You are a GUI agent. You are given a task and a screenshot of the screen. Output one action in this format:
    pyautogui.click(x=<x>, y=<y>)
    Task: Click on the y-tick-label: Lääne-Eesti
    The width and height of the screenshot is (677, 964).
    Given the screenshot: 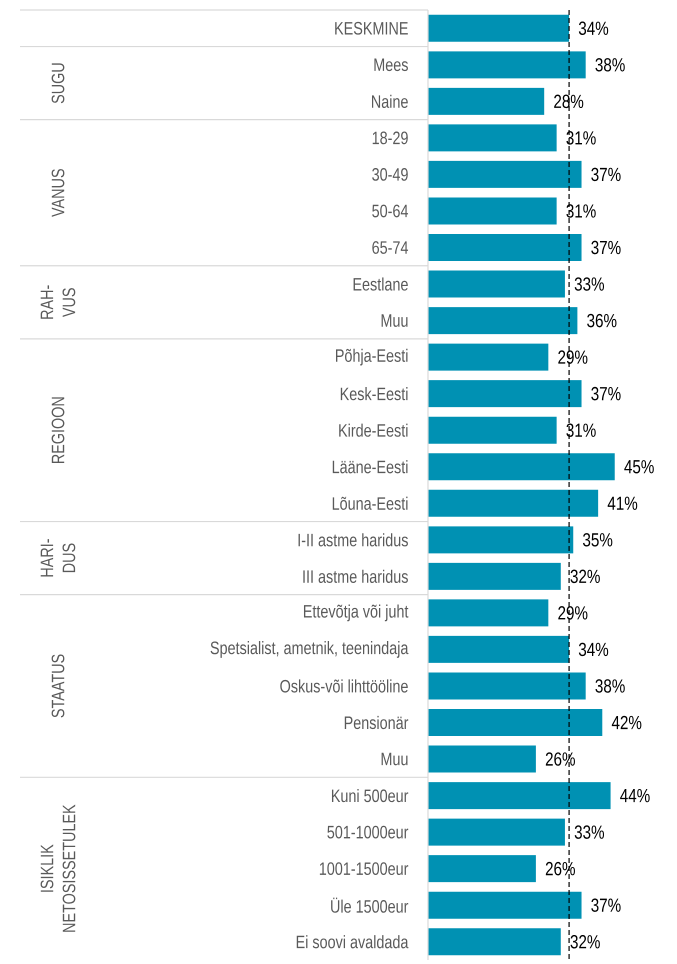 What is the action you would take?
    pyautogui.click(x=370, y=467)
    